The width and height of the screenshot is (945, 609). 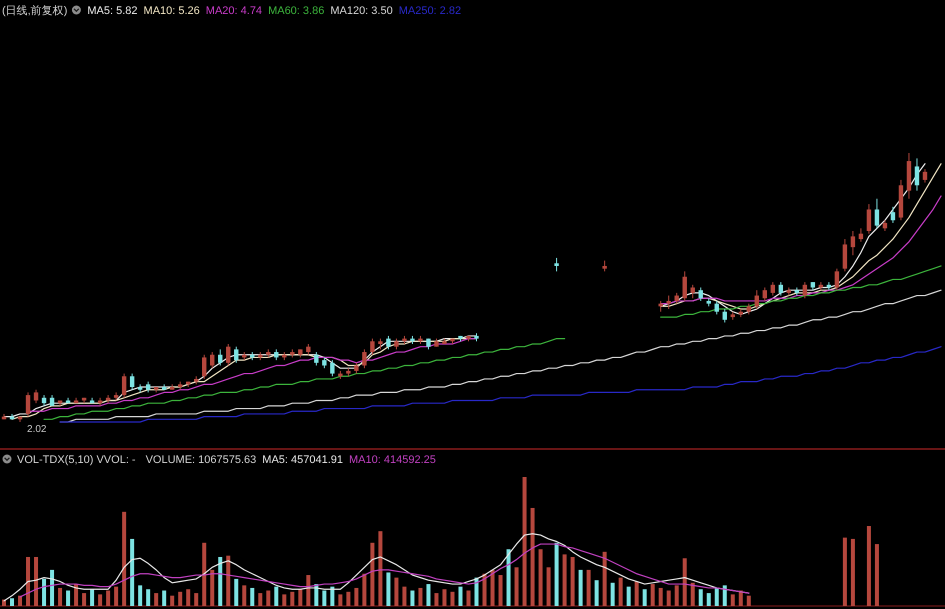 I want to click on subtitle: VOLUME: 1067575.63, so click(x=201, y=460).